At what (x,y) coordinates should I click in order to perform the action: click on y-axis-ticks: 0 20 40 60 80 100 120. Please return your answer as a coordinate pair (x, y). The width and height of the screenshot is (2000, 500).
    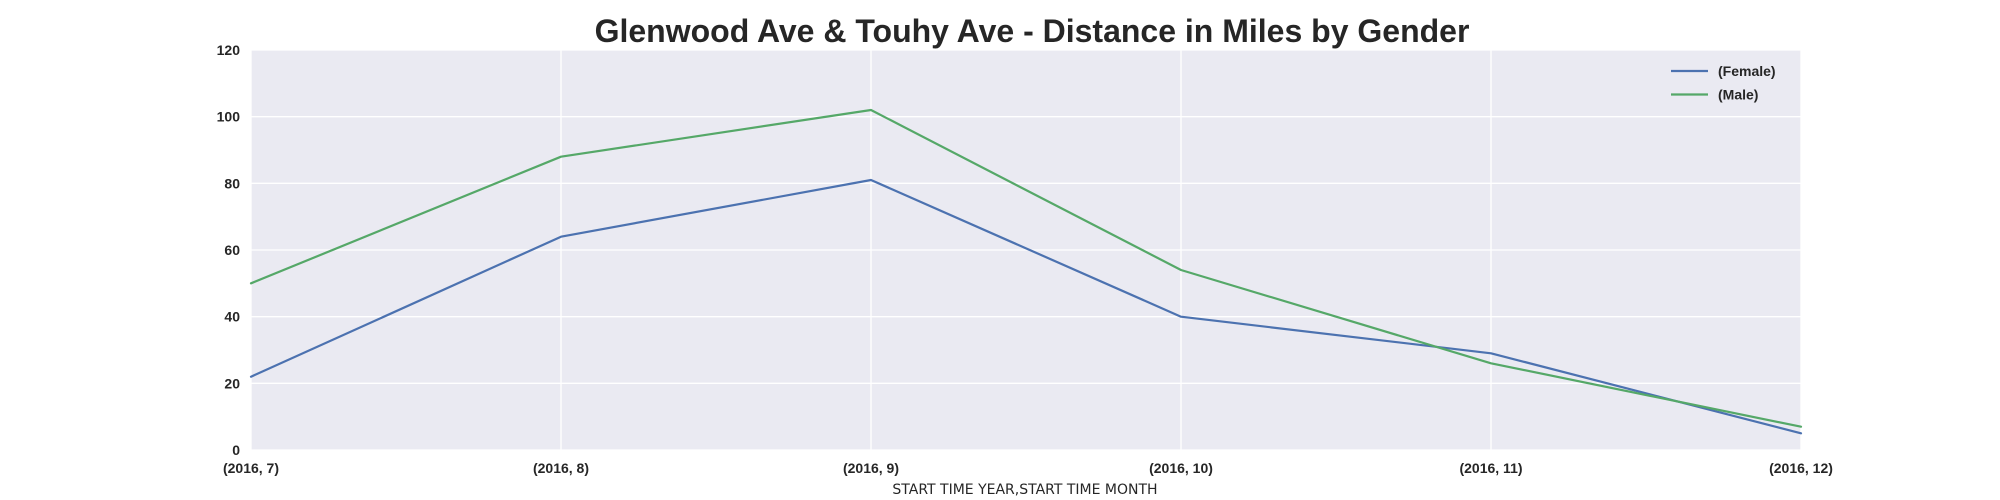
    Looking at the image, I should click on (229, 250).